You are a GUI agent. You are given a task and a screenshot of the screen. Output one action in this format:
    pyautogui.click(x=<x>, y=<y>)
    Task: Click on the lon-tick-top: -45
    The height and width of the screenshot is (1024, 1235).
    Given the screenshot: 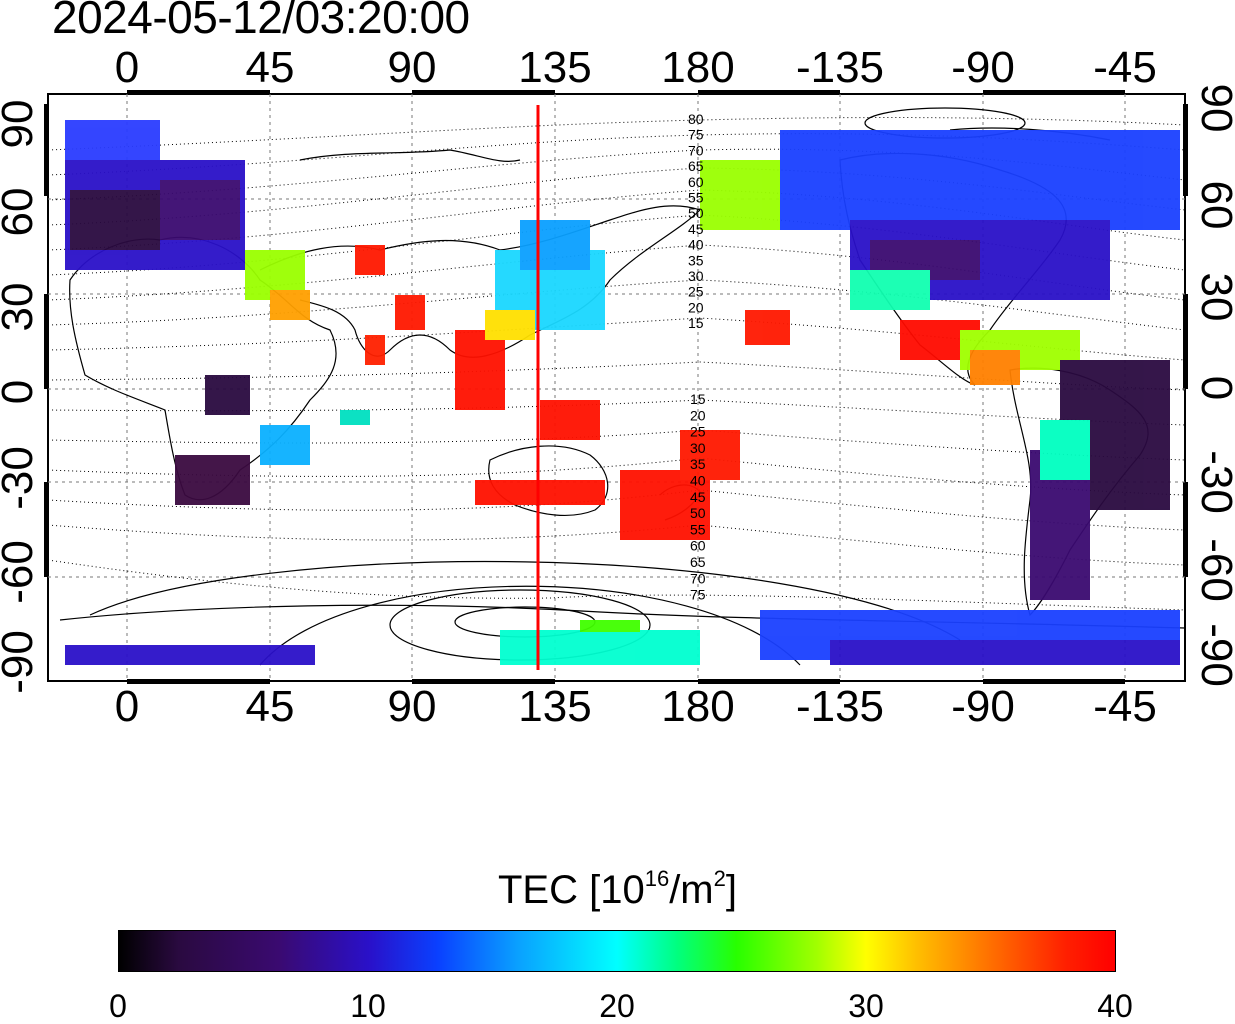 What is the action you would take?
    pyautogui.click(x=1125, y=67)
    